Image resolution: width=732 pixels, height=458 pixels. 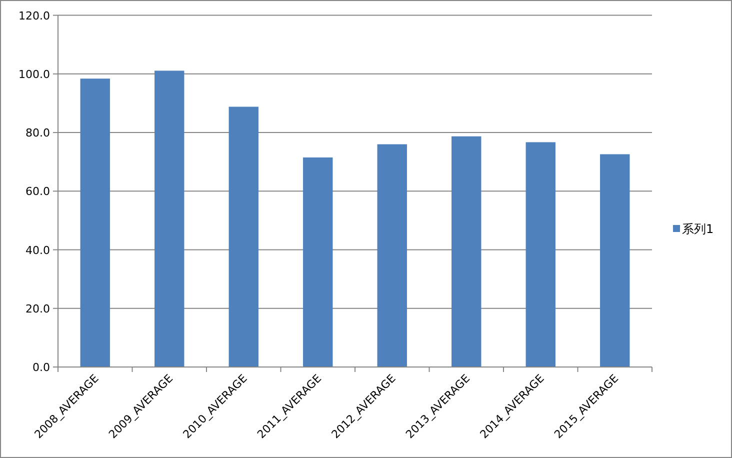 I want to click on y-tick-label: 120.0, so click(x=34, y=15).